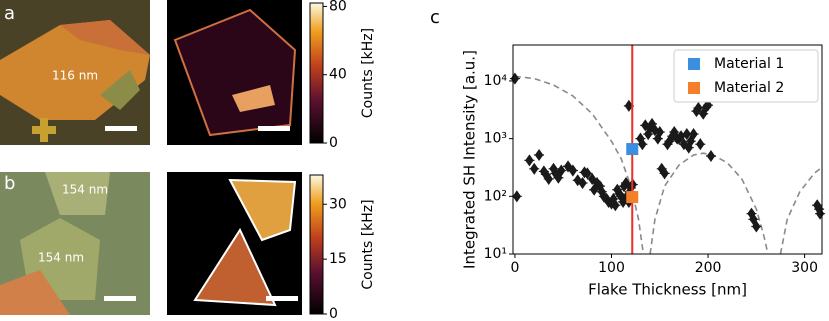 This screenshot has width=829, height=321. I want to click on y-tick-label: 10³, so click(495, 139).